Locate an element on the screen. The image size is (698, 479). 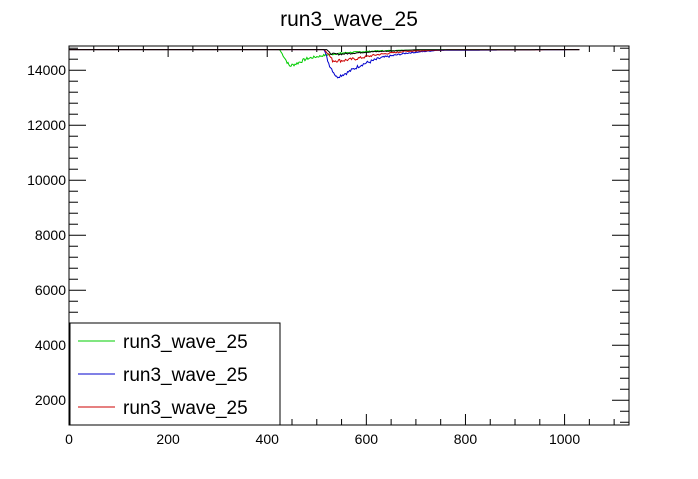
y-tick-label: 6000 is located at coordinates (50, 290).